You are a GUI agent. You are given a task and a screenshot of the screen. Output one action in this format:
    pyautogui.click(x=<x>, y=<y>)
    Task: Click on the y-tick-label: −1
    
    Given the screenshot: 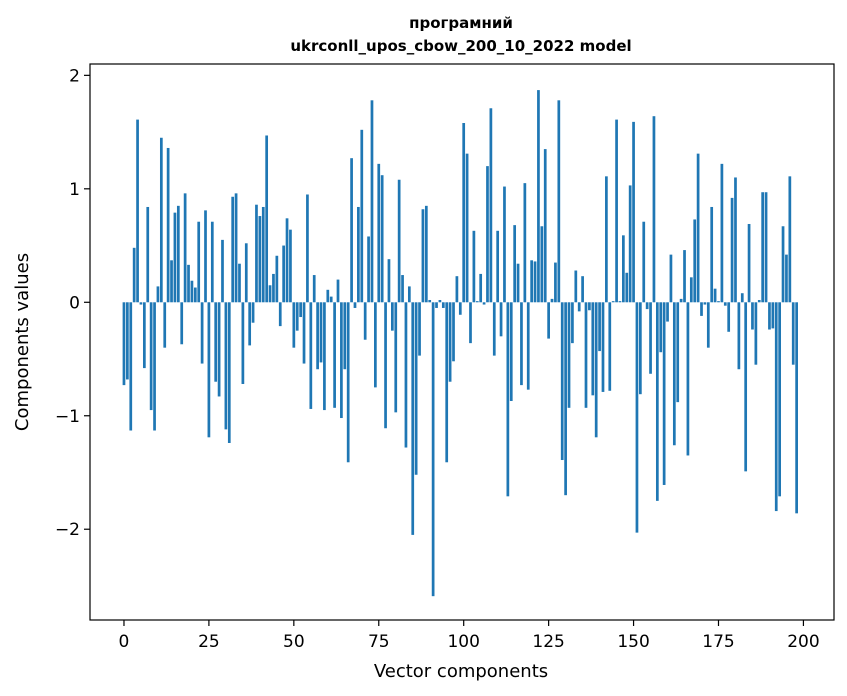 What is the action you would take?
    pyautogui.click(x=67, y=417)
    